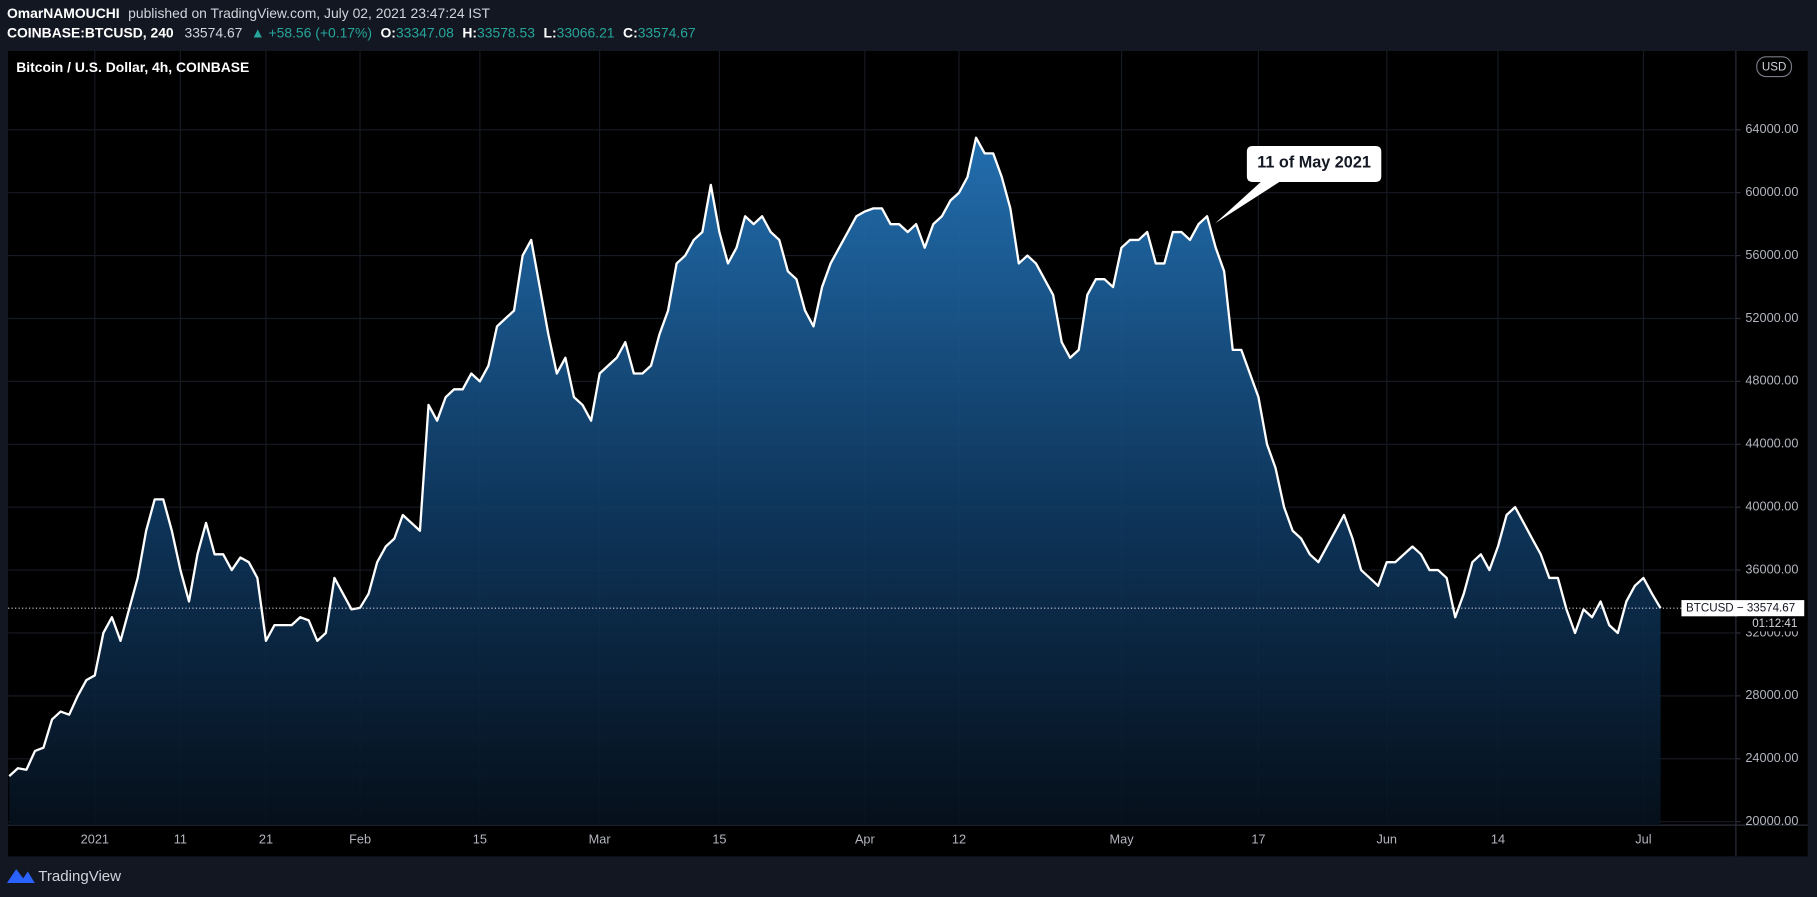  What do you see at coordinates (1314, 163) in the screenshot?
I see `annotation: 11 of May 2021` at bounding box center [1314, 163].